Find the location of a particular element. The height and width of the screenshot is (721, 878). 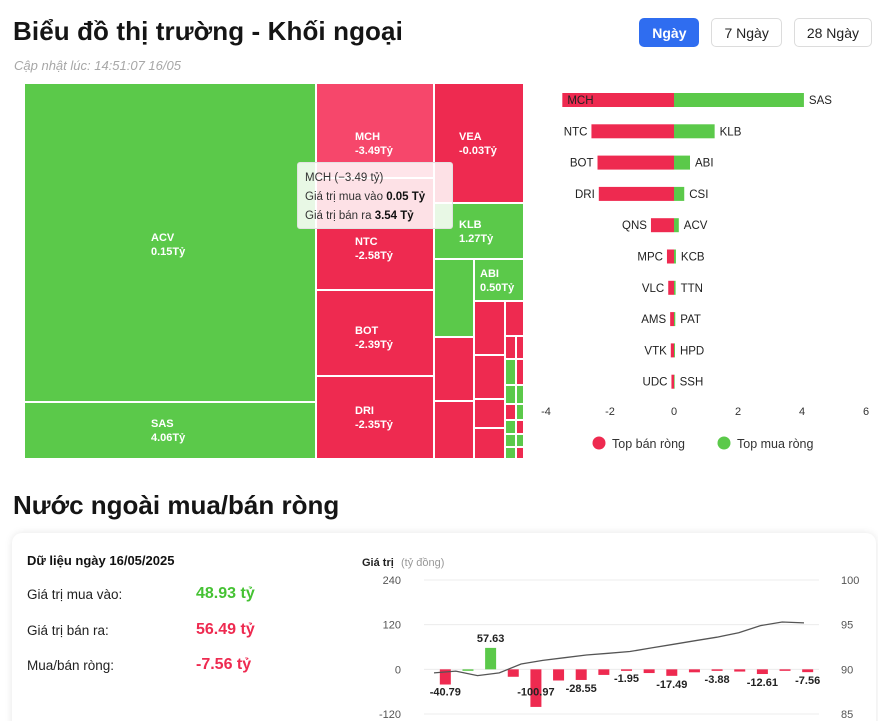

sell-value: 56.49 tỷ is located at coordinates (225, 629).